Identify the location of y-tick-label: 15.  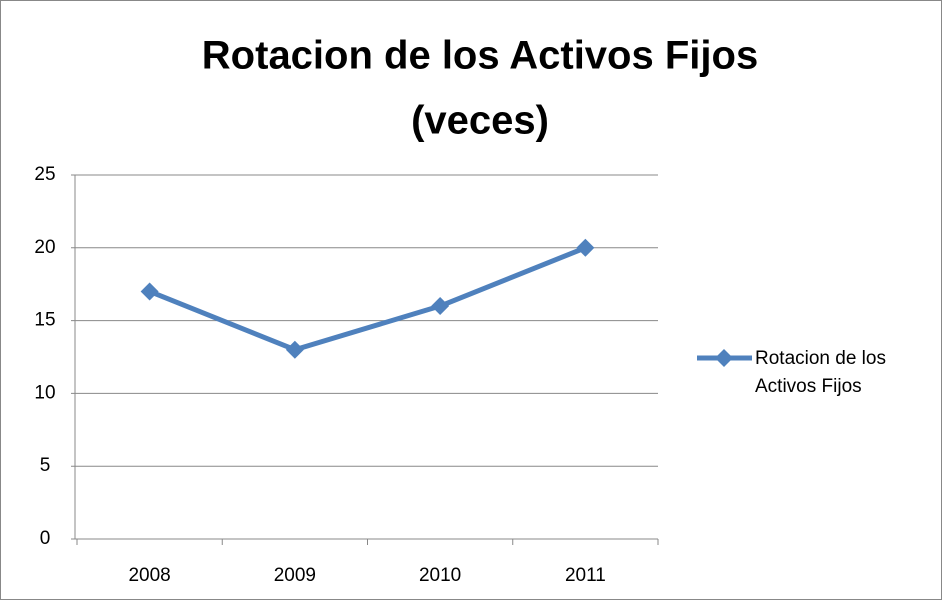
(44, 320).